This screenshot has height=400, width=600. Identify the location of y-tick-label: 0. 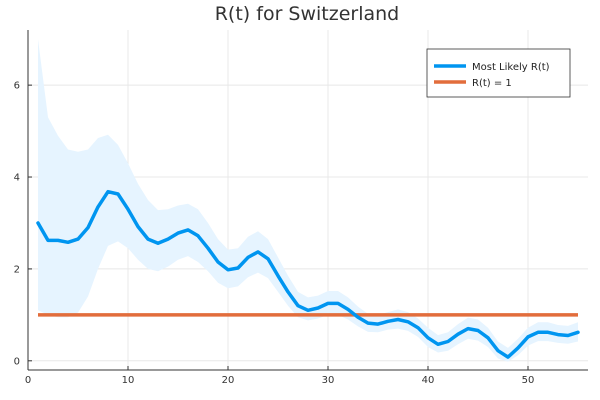
(17, 361).